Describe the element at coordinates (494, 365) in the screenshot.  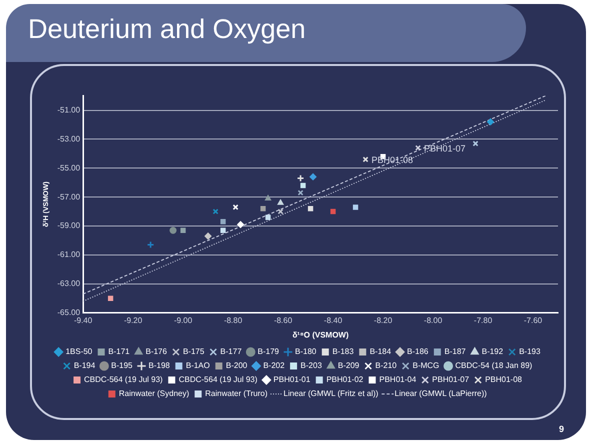
I see `legend-label: CBDC-54 (18 Jan 89)` at that location.